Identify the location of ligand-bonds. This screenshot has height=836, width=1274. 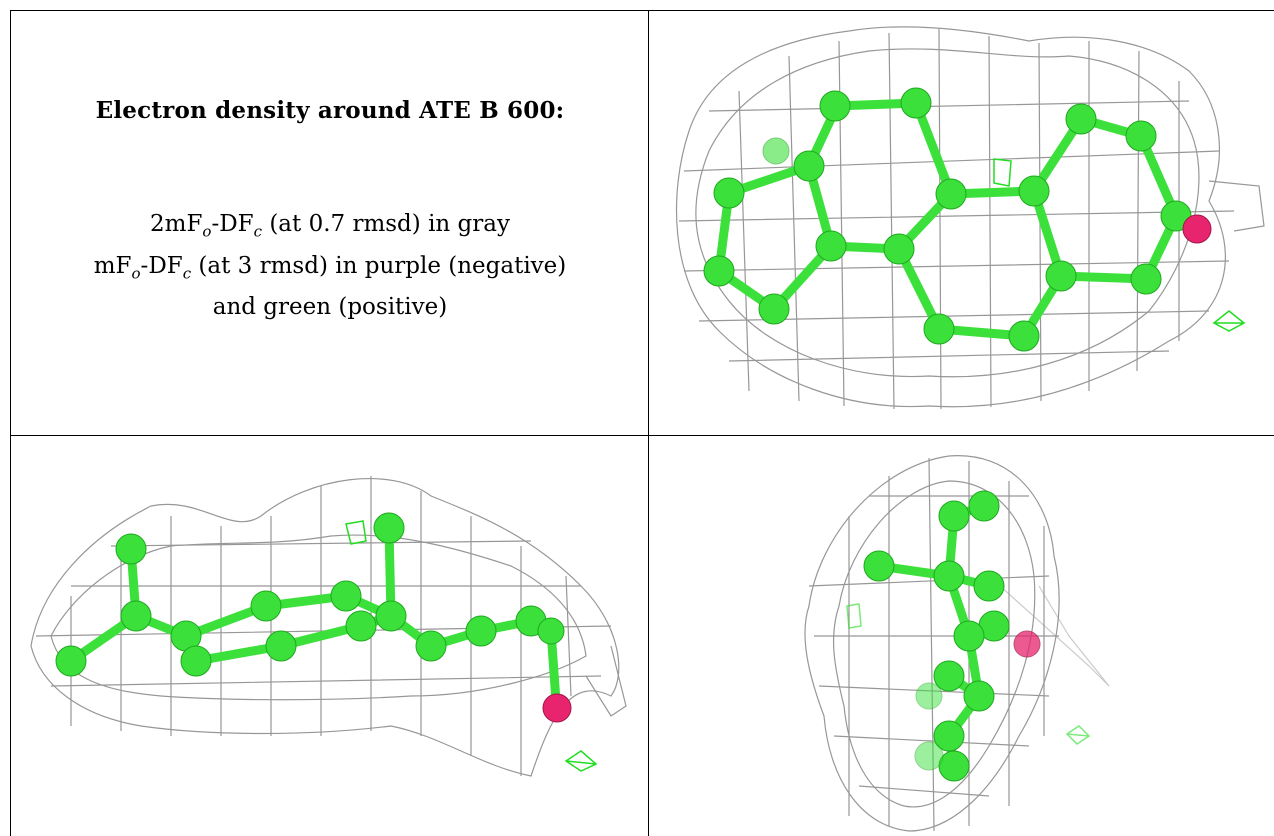
(947, 219).